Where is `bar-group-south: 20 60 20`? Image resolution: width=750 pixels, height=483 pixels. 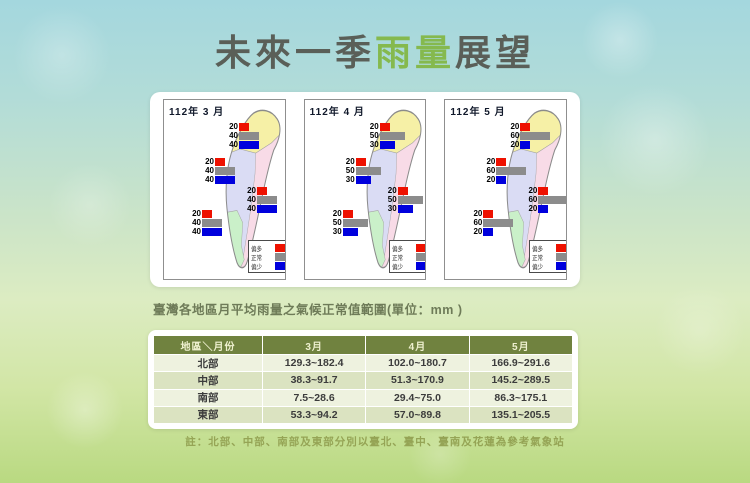 bar-group-south: 20 60 20 is located at coordinates (492, 222).